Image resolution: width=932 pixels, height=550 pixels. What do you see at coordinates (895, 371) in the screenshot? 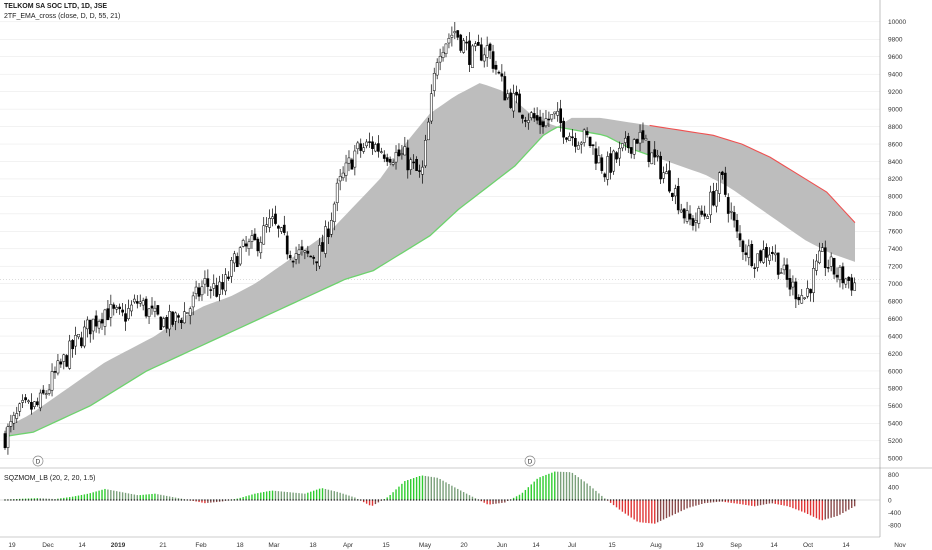
I see `price-tick-label: 6000` at bounding box center [895, 371].